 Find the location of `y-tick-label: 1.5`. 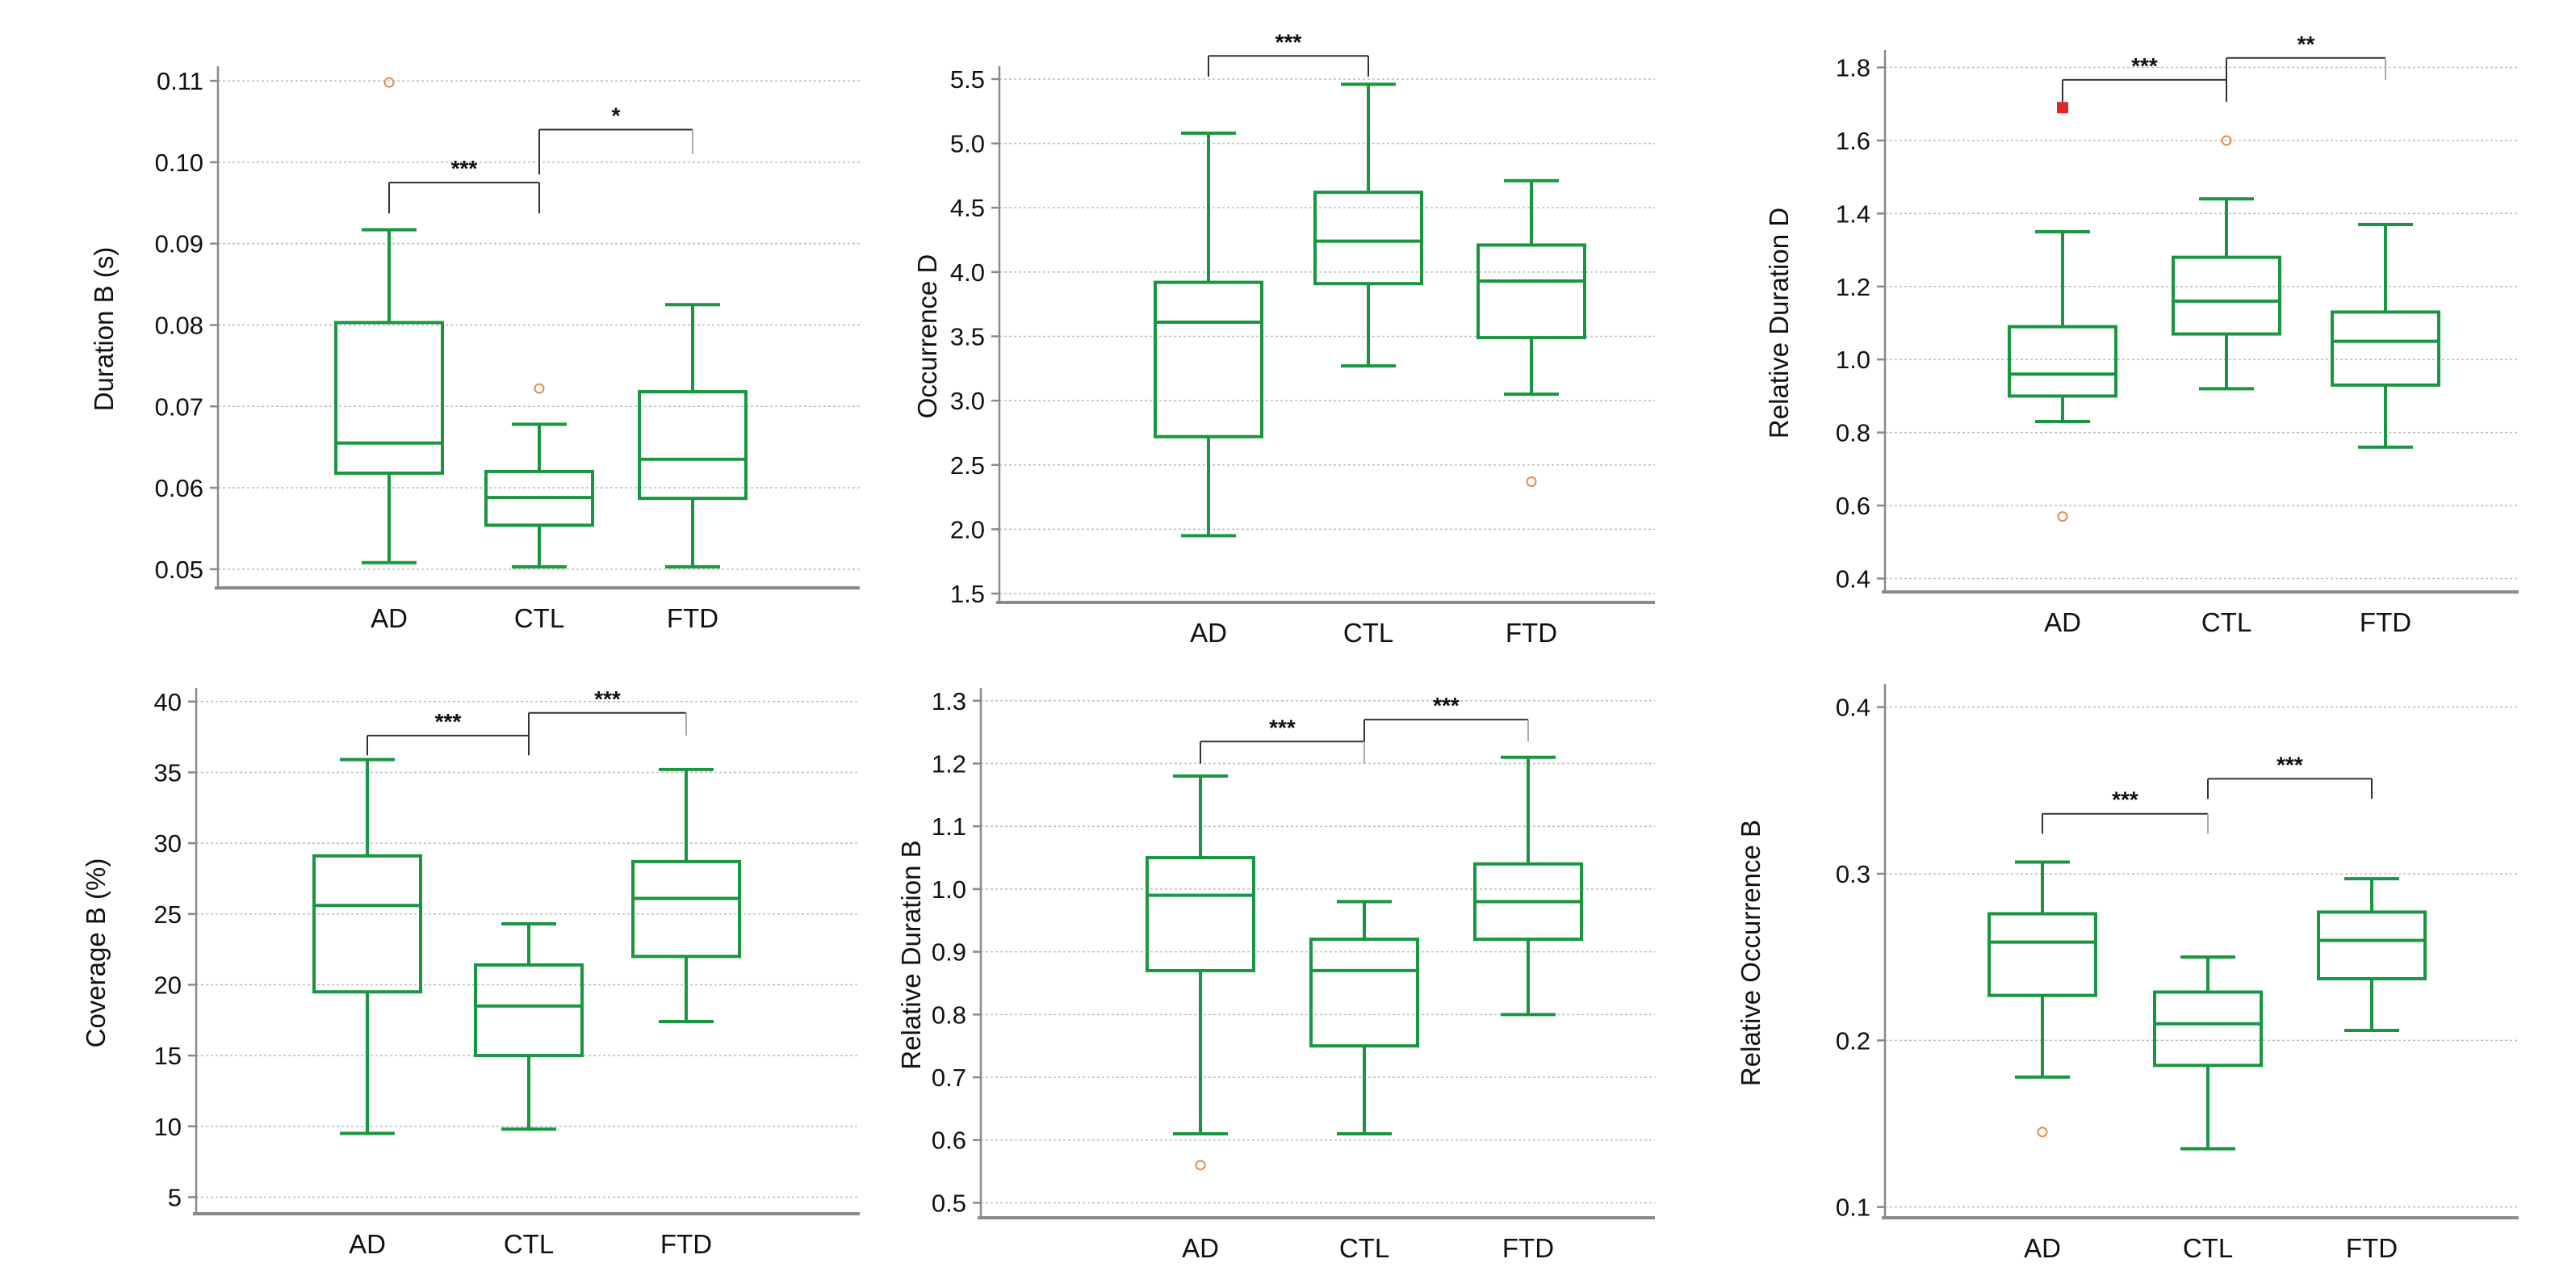

y-tick-label: 1.5 is located at coordinates (968, 594).